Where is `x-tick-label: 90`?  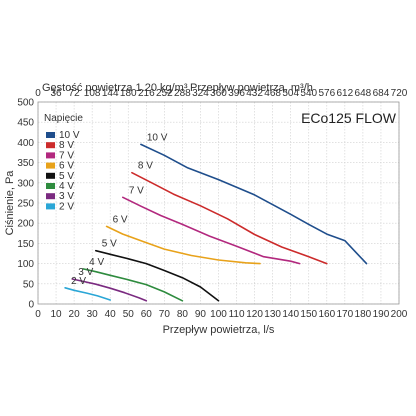
x-tick-label: 90 is located at coordinates (201, 314).